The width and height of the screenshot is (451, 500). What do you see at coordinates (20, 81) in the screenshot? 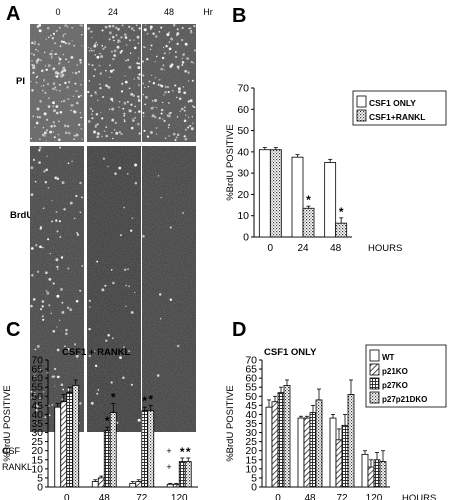
I see `row-label-pi: PI` at bounding box center [20, 81].